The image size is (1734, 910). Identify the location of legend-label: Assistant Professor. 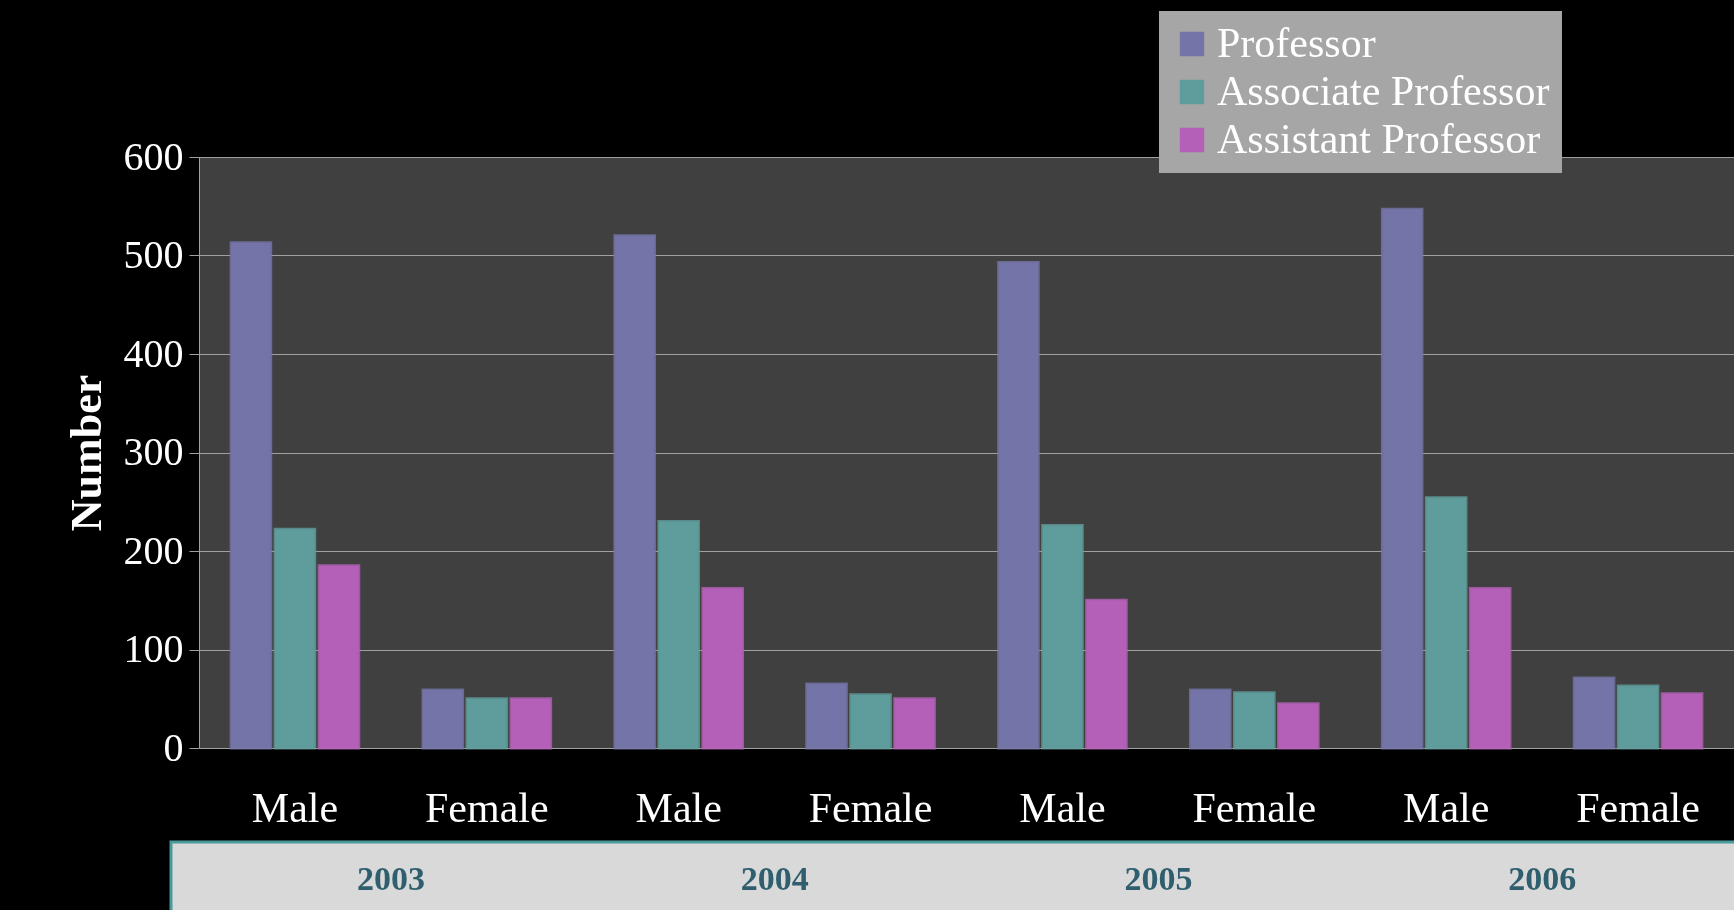
(1379, 139).